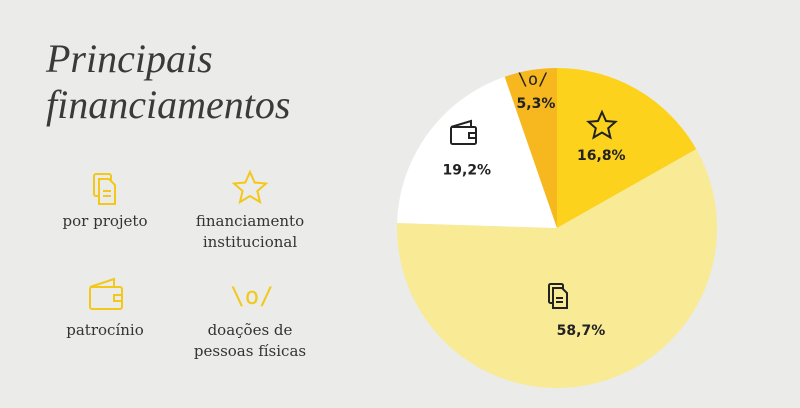 Image resolution: width=800 pixels, height=408 pixels. Describe the element at coordinates (601, 156) in the screenshot. I see `slice-label: 16,8%` at that location.